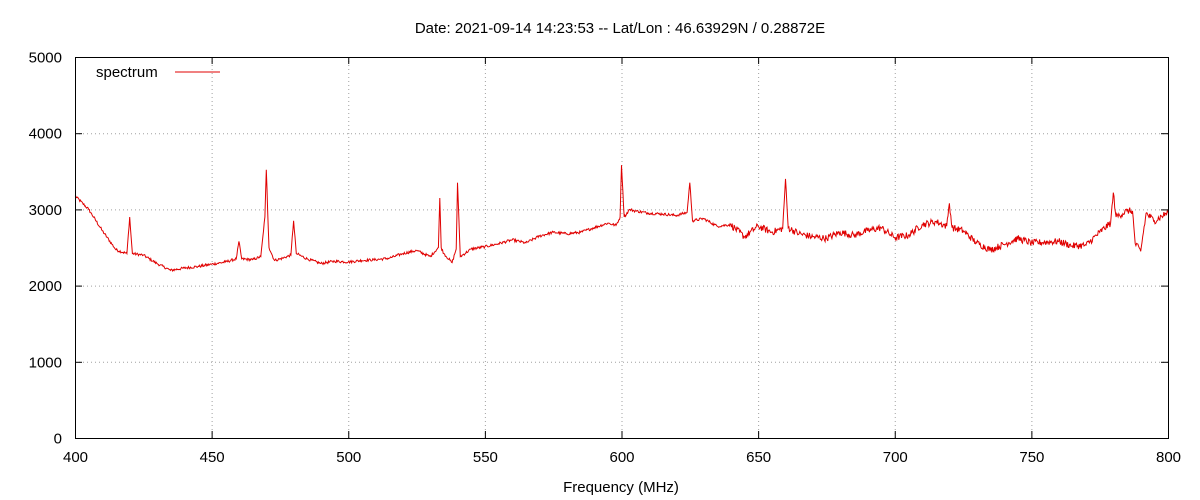 This screenshot has height=500, width=1200. I want to click on y-tick-labels: 0 1000 2000 3000 4000 5000, so click(45, 249).